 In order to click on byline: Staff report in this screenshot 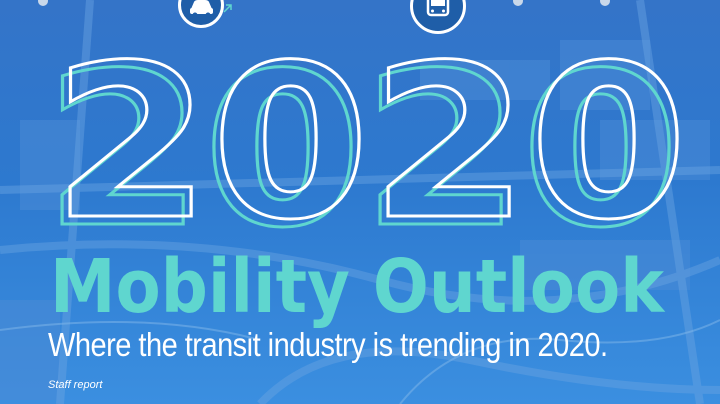, I will do `click(75, 385)`.